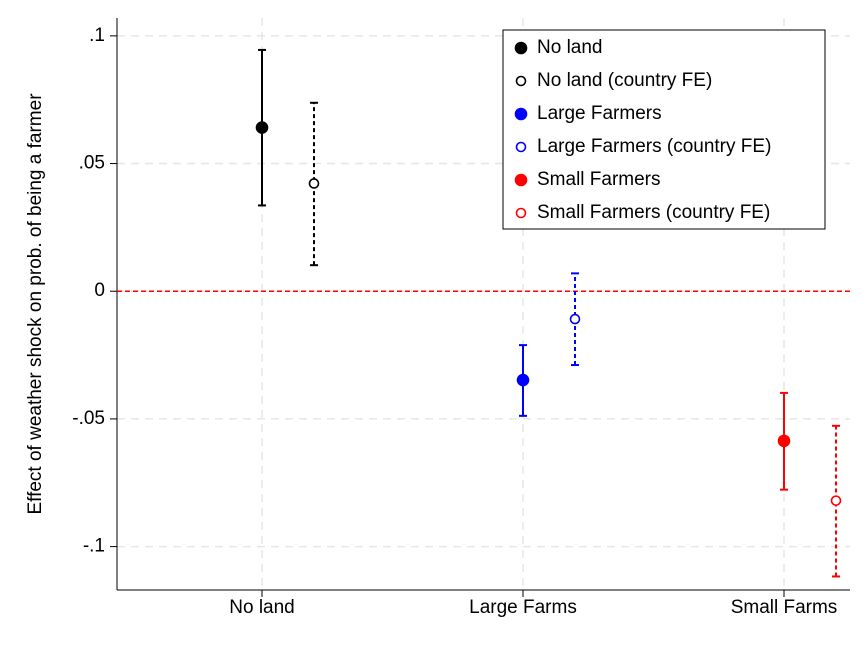 The height and width of the screenshot is (654, 868). Describe the element at coordinates (599, 179) in the screenshot. I see `legend-label: Small Farmers` at that location.